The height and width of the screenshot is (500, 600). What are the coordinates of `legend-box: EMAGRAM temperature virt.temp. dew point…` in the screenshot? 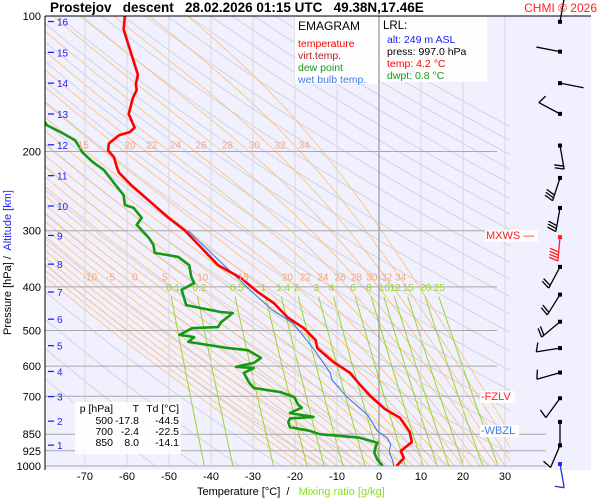 It's located at (336, 51).